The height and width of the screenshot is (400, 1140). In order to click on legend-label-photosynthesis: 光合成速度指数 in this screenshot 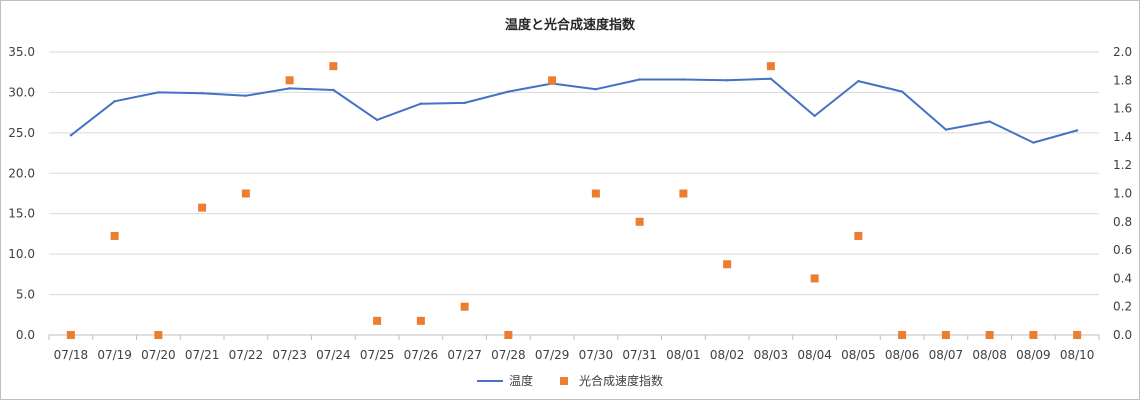, I will do `click(621, 380)`.